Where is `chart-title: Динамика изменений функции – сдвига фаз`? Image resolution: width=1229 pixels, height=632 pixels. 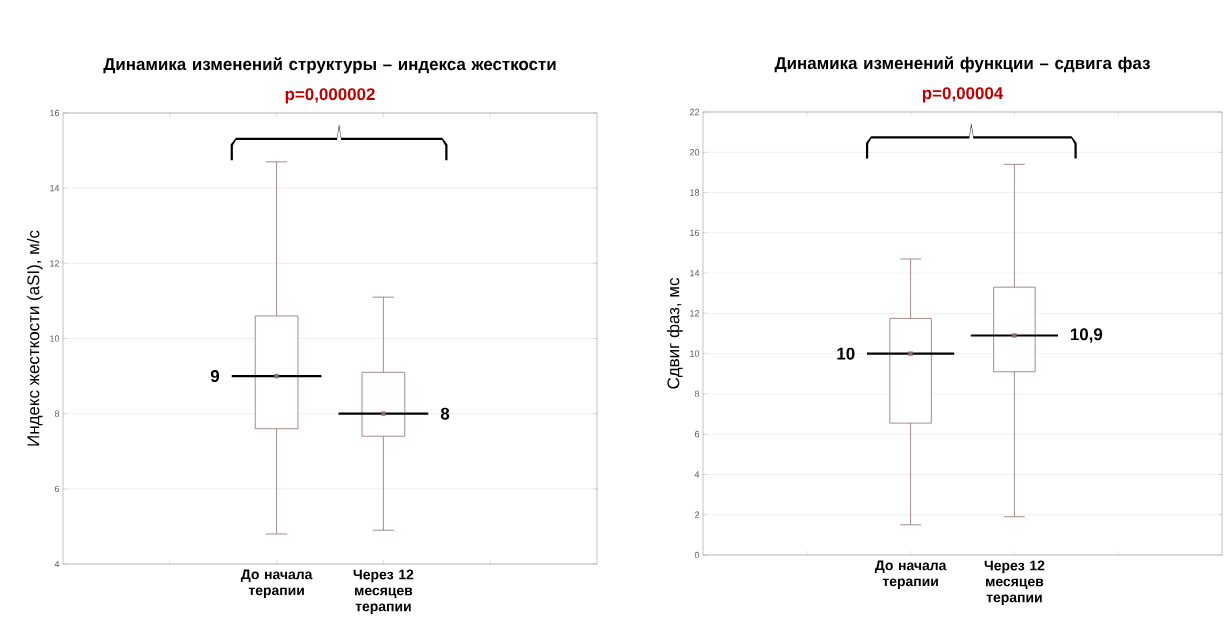 chart-title: Динамика изменений функции – сдвига фаз is located at coordinates (962, 64).